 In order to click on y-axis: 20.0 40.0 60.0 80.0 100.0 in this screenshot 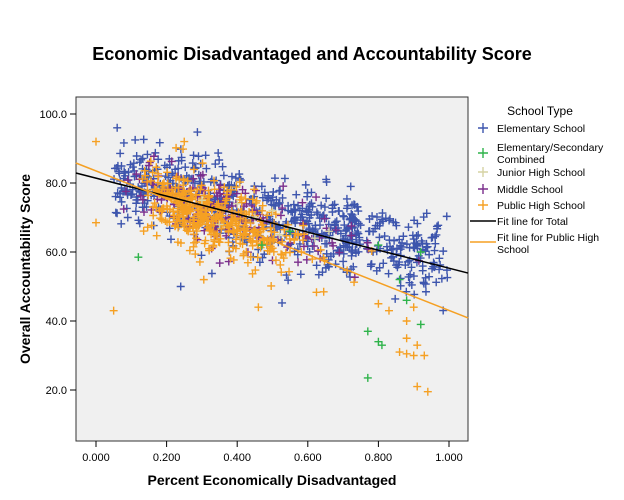, I will do `click(57, 253)`.